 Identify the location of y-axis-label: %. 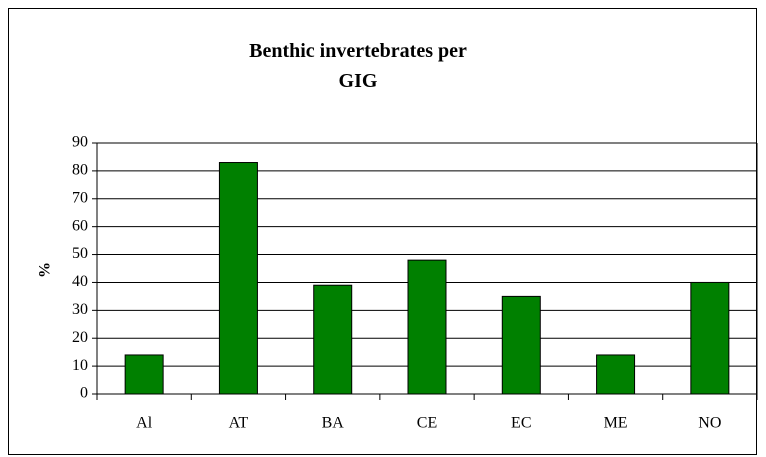
(45, 270).